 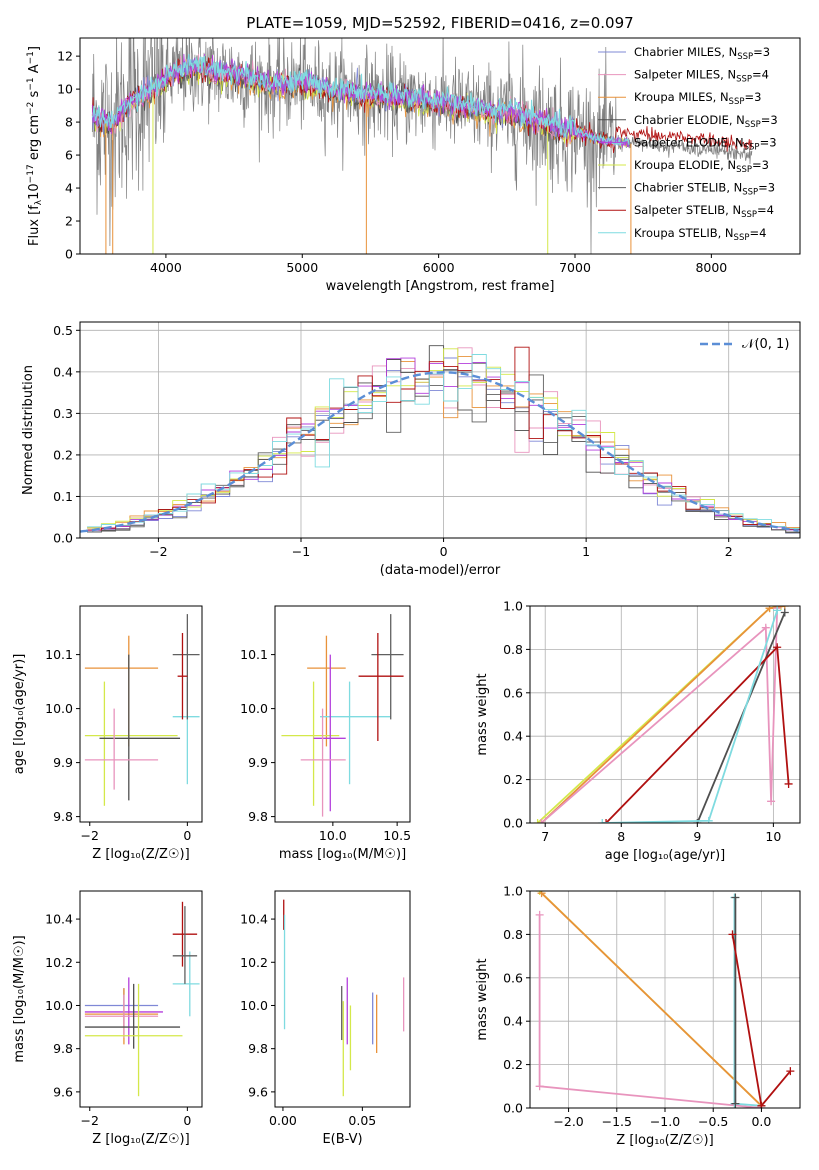 What do you see at coordinates (440, 286) in the screenshot?
I see `x-axis-label: wavelength [Angstrom, rest frame]` at bounding box center [440, 286].